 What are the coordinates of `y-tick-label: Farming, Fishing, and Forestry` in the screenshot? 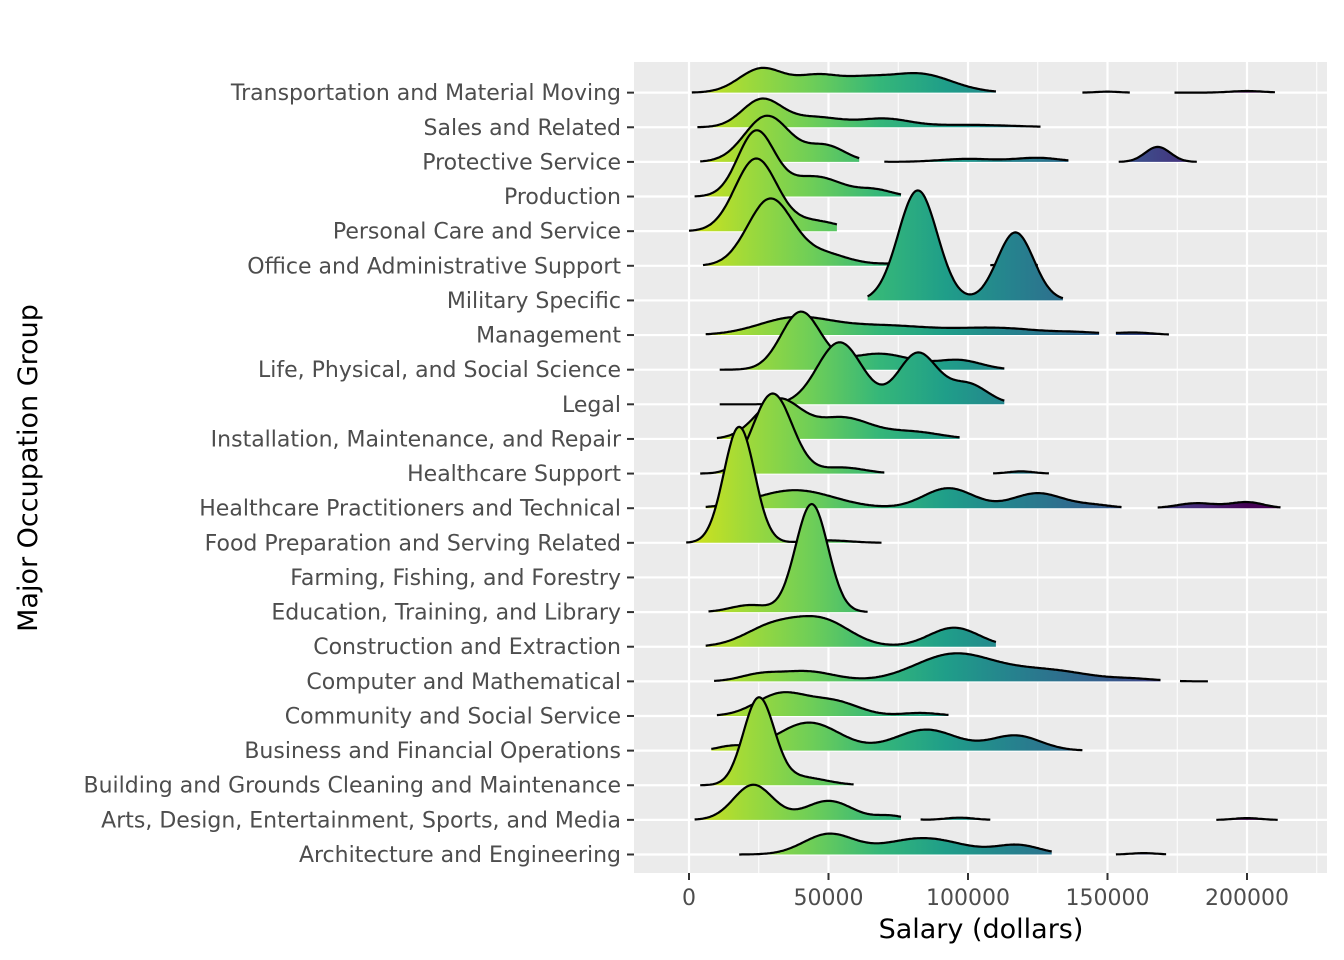 It's located at (455, 578).